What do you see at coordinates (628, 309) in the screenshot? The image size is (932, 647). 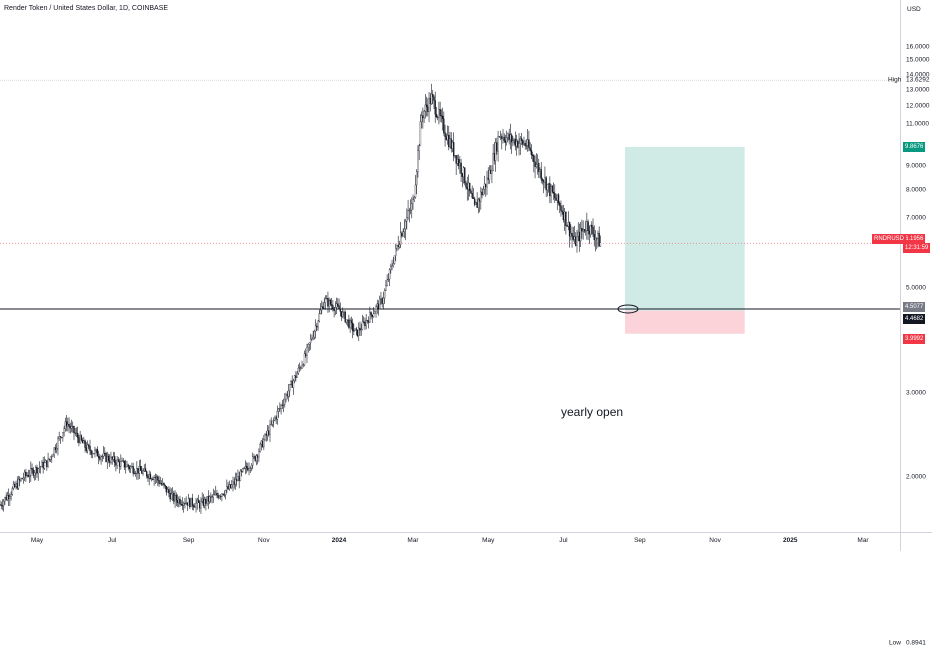 I see `annotation-ellipse` at bounding box center [628, 309].